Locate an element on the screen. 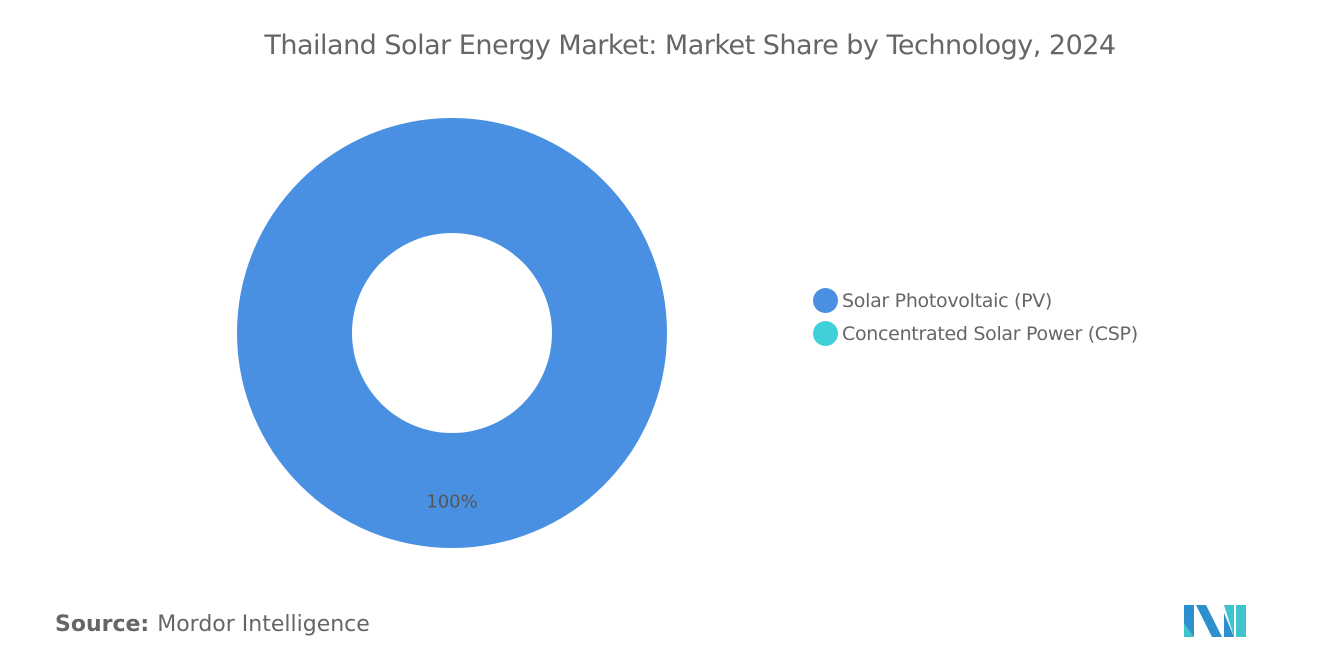 This screenshot has height=665, width=1320. data-label-0: 100% is located at coordinates (451, 502).